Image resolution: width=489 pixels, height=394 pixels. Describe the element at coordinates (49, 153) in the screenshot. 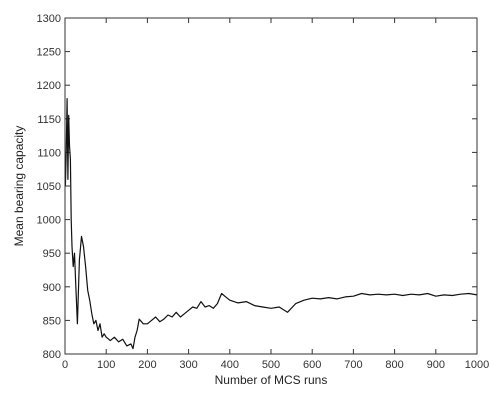

I see `y-tick-label: 1100` at that location.